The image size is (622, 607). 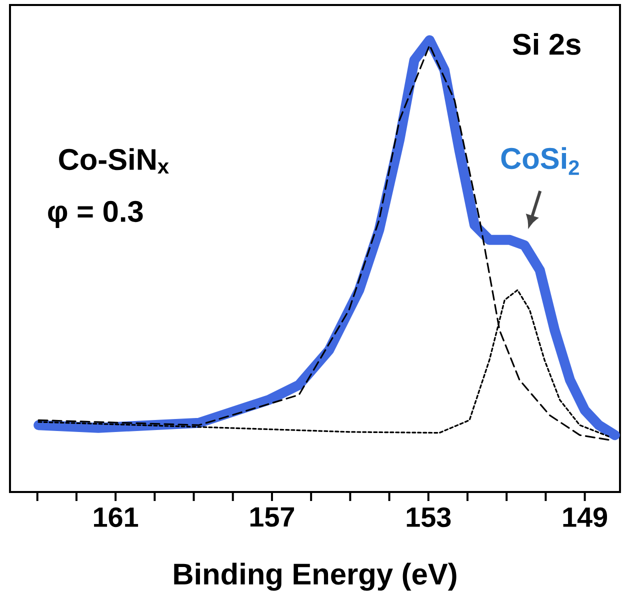 I want to click on x-tick-label: 153, so click(x=428, y=517).